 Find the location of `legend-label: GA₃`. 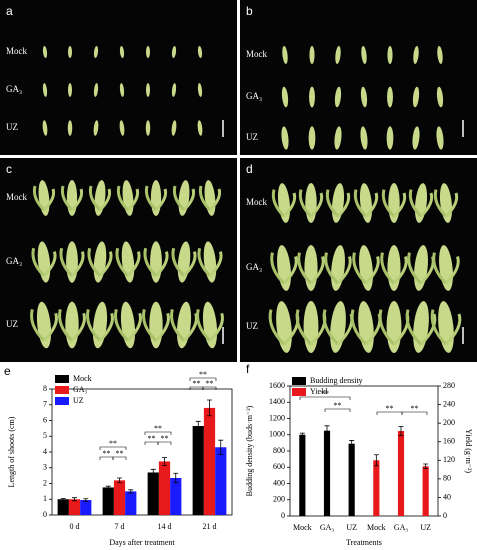

legend-label: GA₃ is located at coordinates (80, 389).